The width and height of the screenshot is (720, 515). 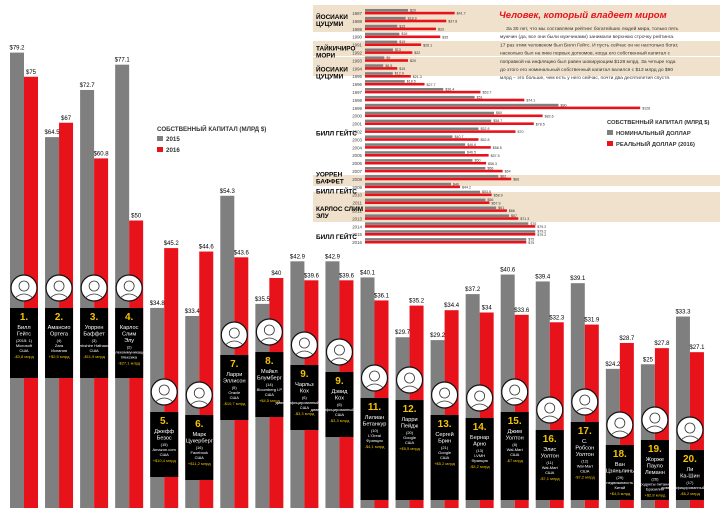 What do you see at coordinates (368, 273) in the screenshot?
I see `value-label-2015: $40.1` at bounding box center [368, 273].